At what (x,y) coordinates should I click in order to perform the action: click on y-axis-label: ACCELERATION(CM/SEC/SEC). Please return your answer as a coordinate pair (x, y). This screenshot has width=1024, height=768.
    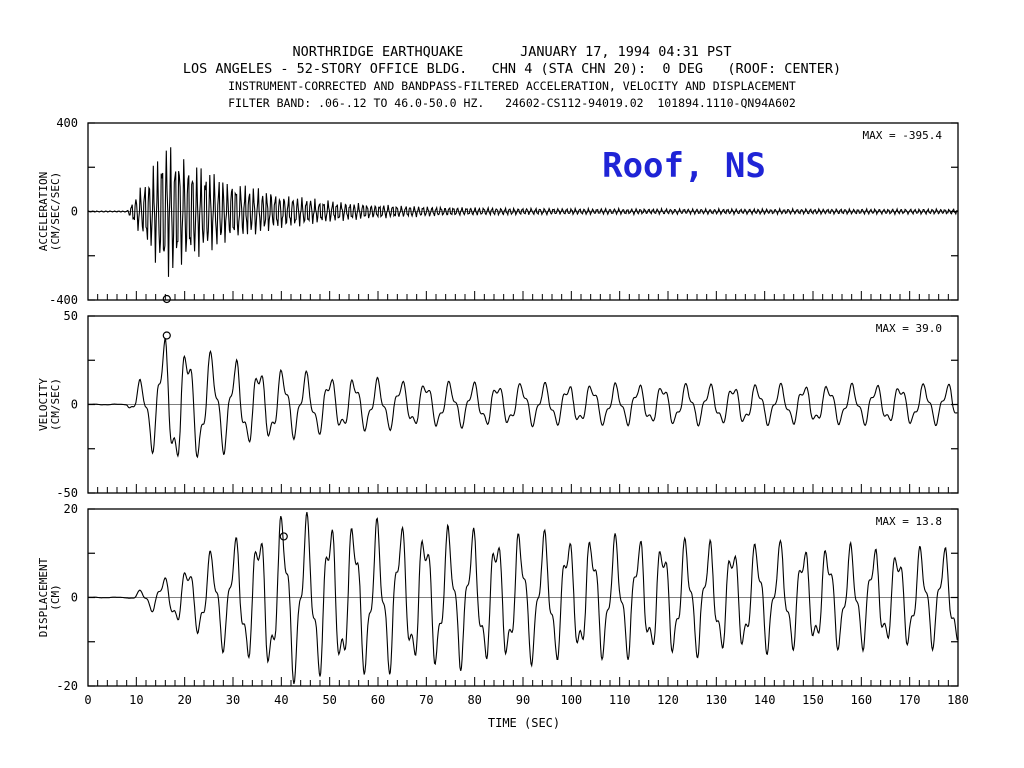
    Looking at the image, I should click on (49, 211).